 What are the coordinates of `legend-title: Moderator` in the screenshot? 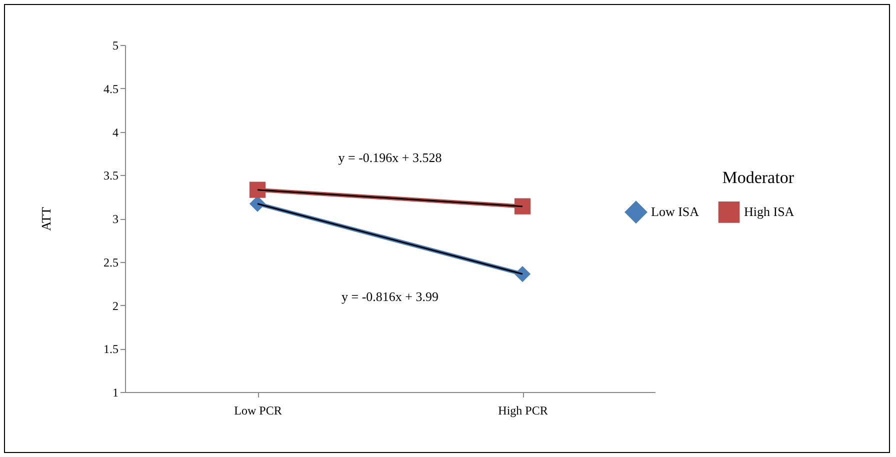 It's located at (758, 177).